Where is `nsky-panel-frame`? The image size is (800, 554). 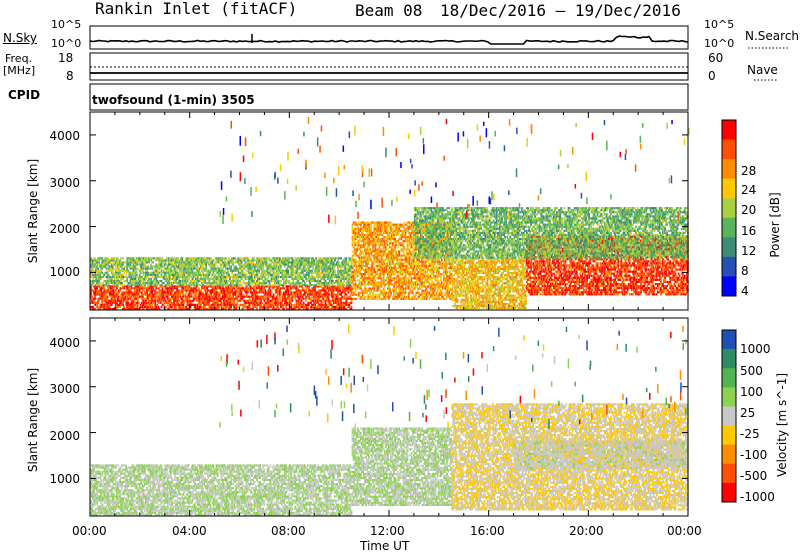
nsky-panel-frame is located at coordinates (389, 37).